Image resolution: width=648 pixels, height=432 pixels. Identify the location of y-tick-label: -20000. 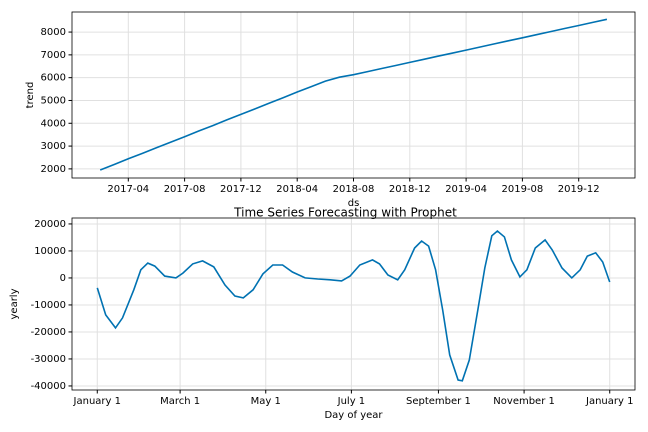
(48, 332).